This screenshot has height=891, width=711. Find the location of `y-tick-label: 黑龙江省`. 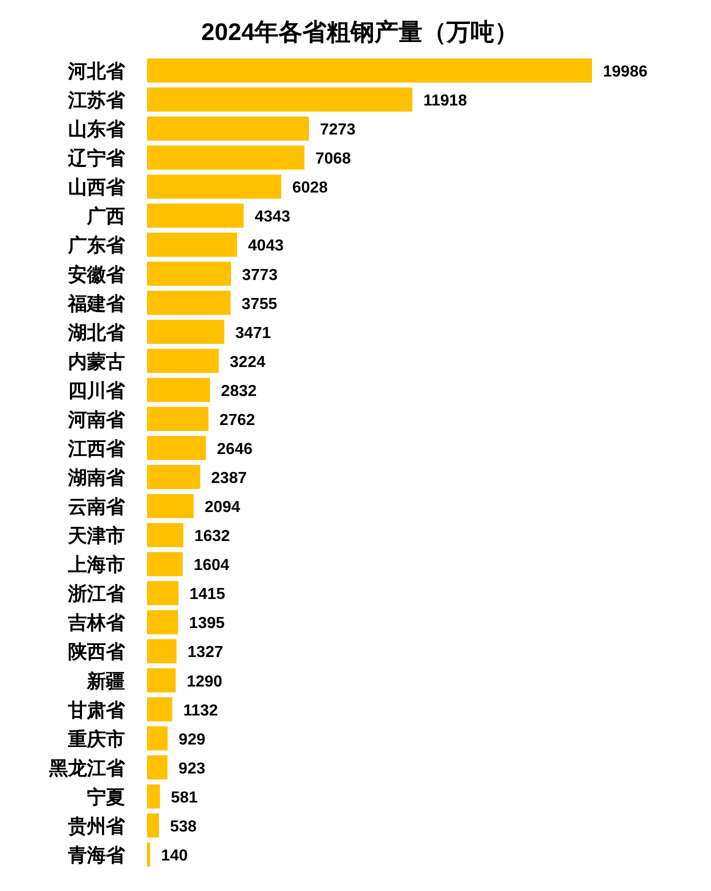

y-tick-label: 黑龙江省 is located at coordinates (87, 768).